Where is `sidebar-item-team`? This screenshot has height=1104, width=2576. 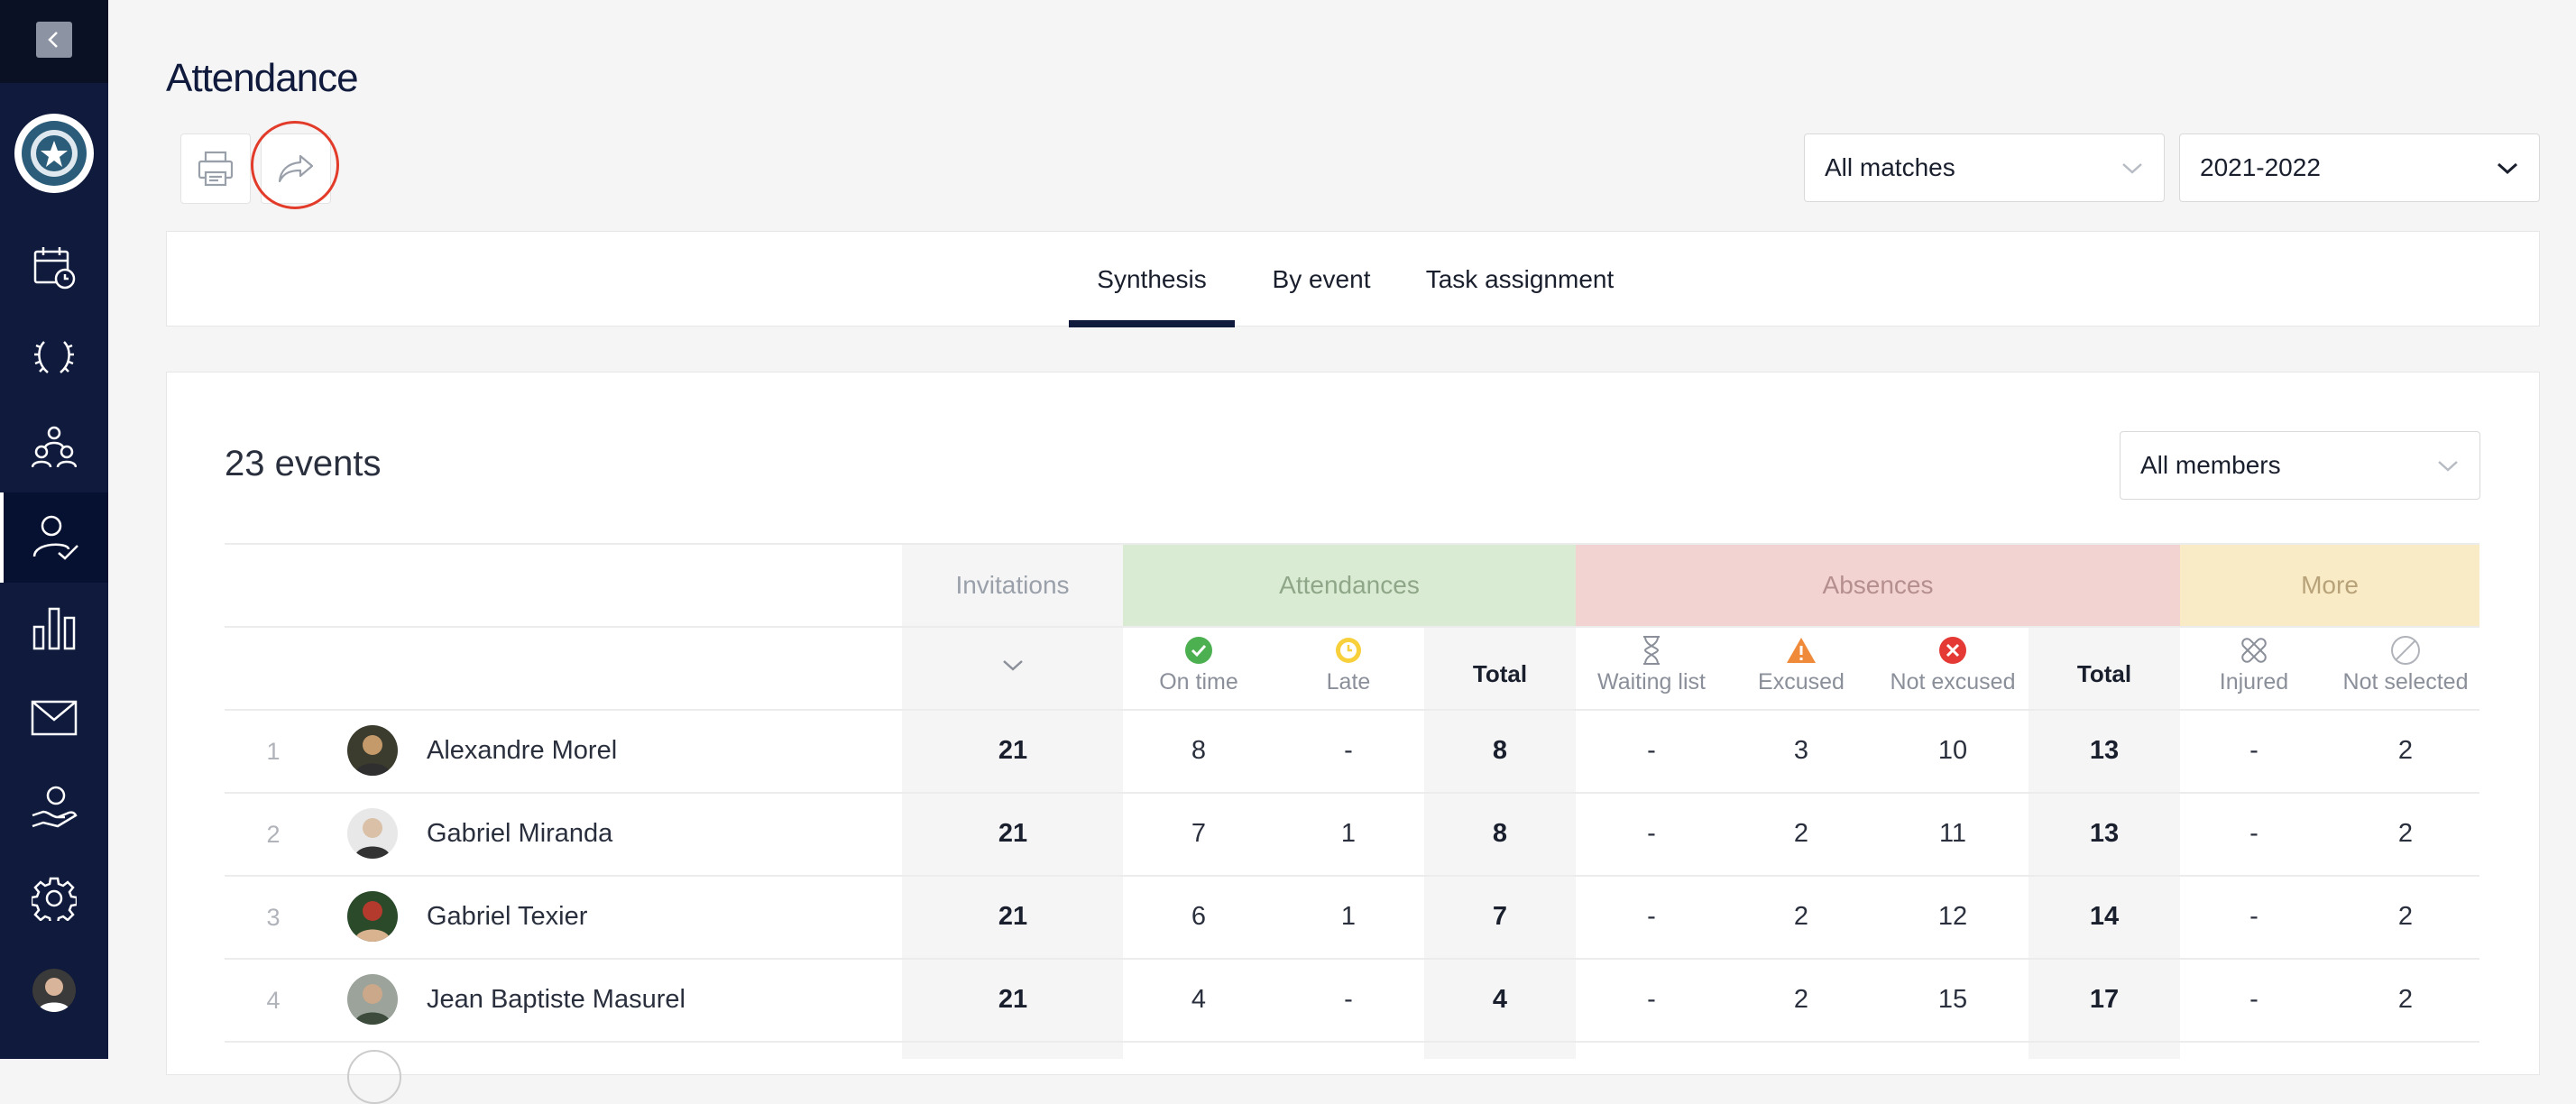
sidebar-item-team is located at coordinates (54, 447).